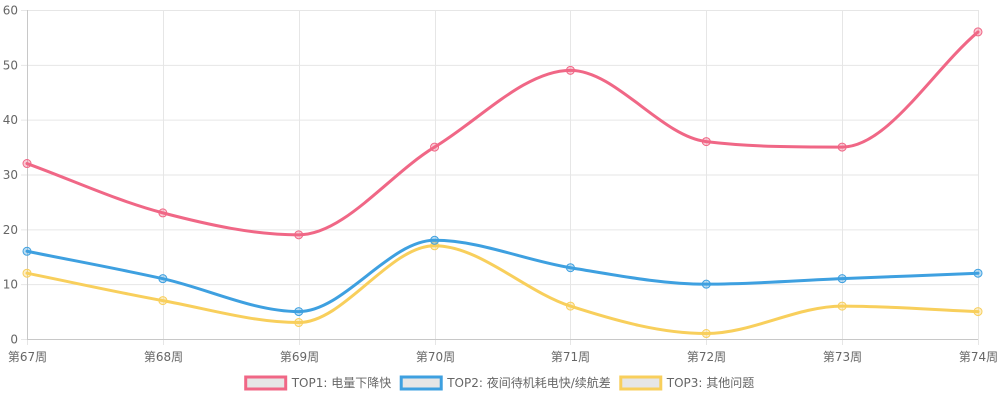 This screenshot has height=401, width=1000. What do you see at coordinates (10, 230) in the screenshot?
I see `y-tick-label: 20` at bounding box center [10, 230].